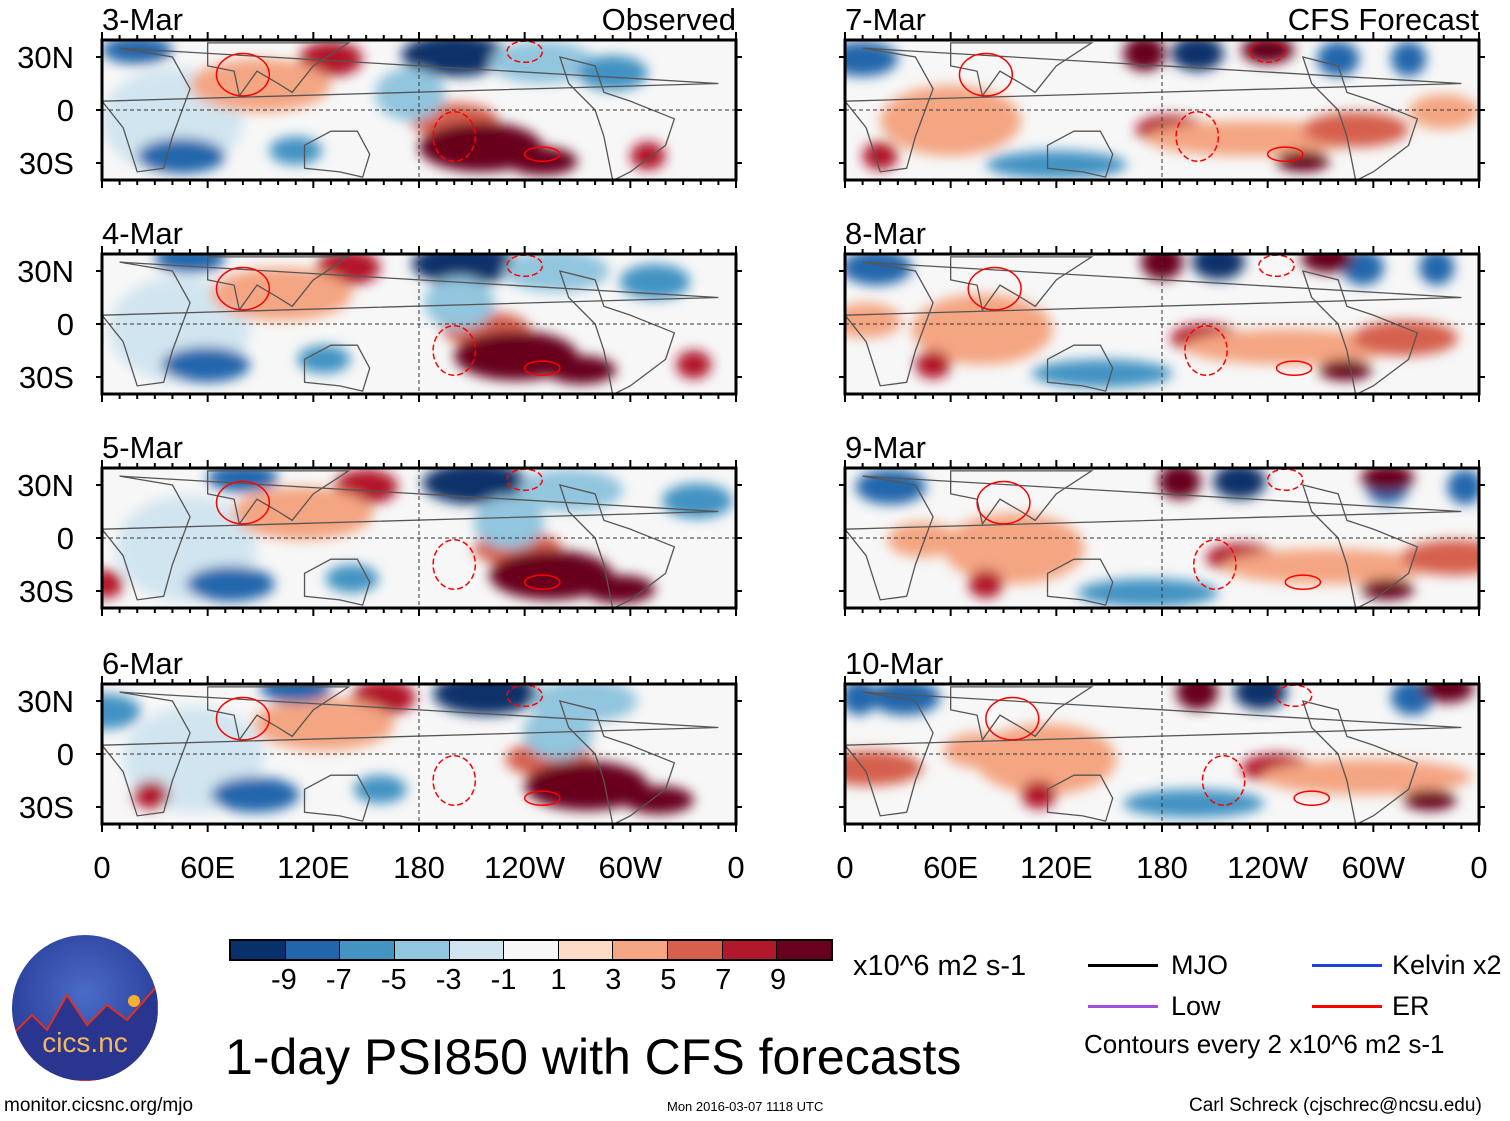  What do you see at coordinates (142, 19) in the screenshot?
I see `panel-date: 3-Mar` at bounding box center [142, 19].